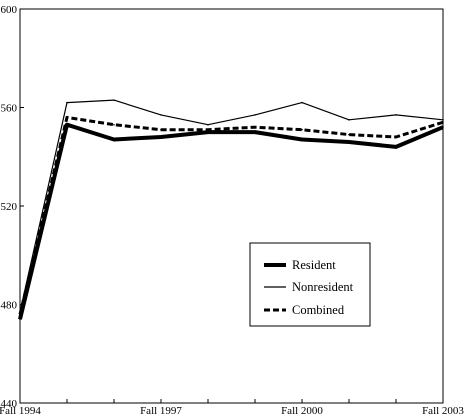  I want to click on x-tick-label: Fall 1994, so click(20, 411).